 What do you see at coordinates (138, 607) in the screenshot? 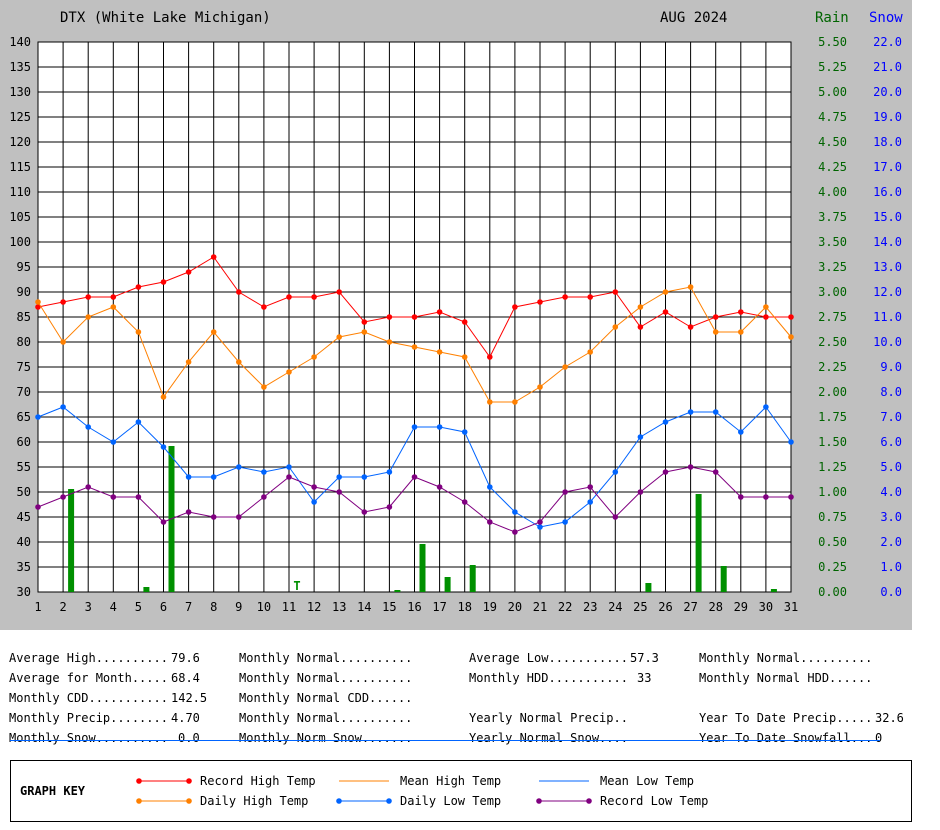
I see `x-tick-label: 5` at bounding box center [138, 607].